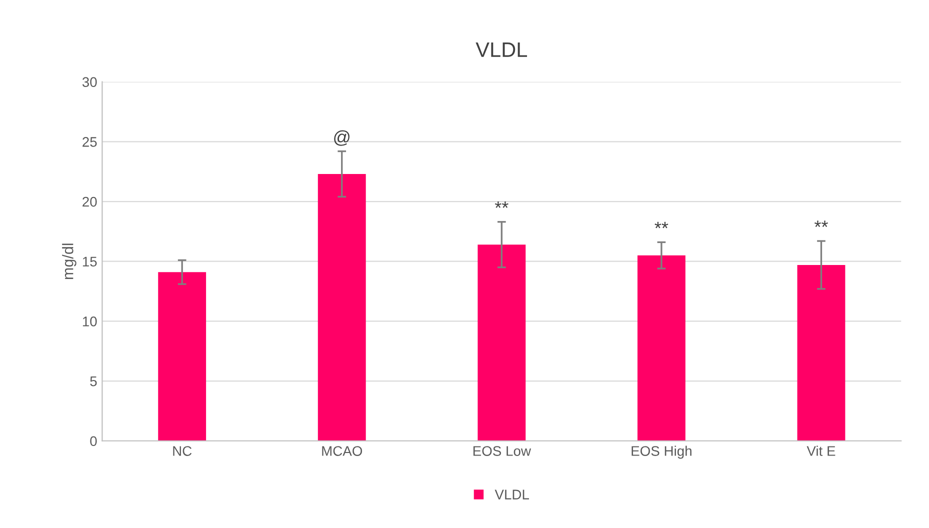 The width and height of the screenshot is (929, 528). I want to click on y-tick-label: 25, so click(89, 142).